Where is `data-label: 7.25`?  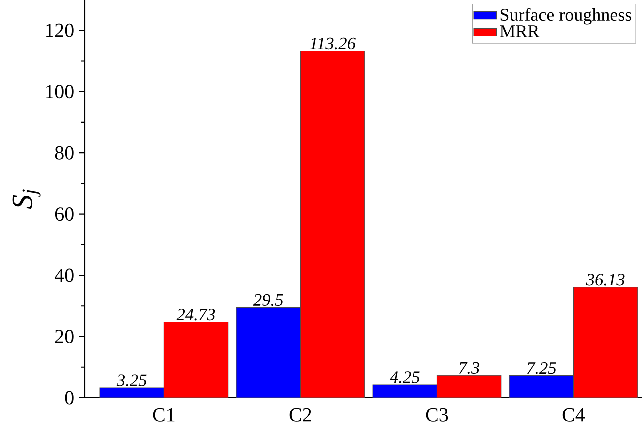
data-label: 7.25 is located at coordinates (542, 368).